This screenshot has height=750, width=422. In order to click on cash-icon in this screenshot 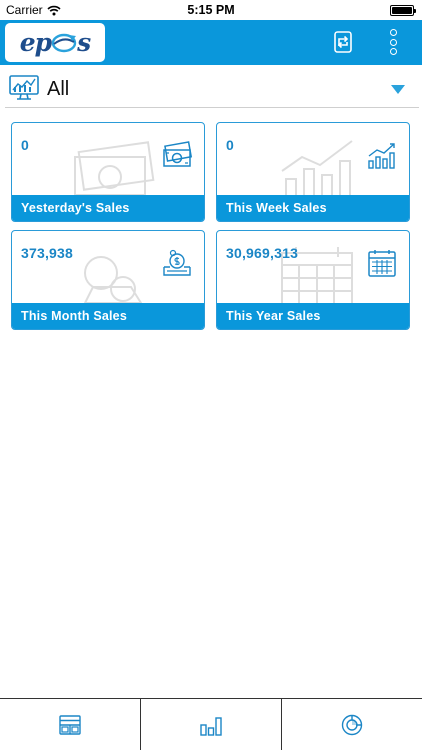, I will do `click(177, 154)`.